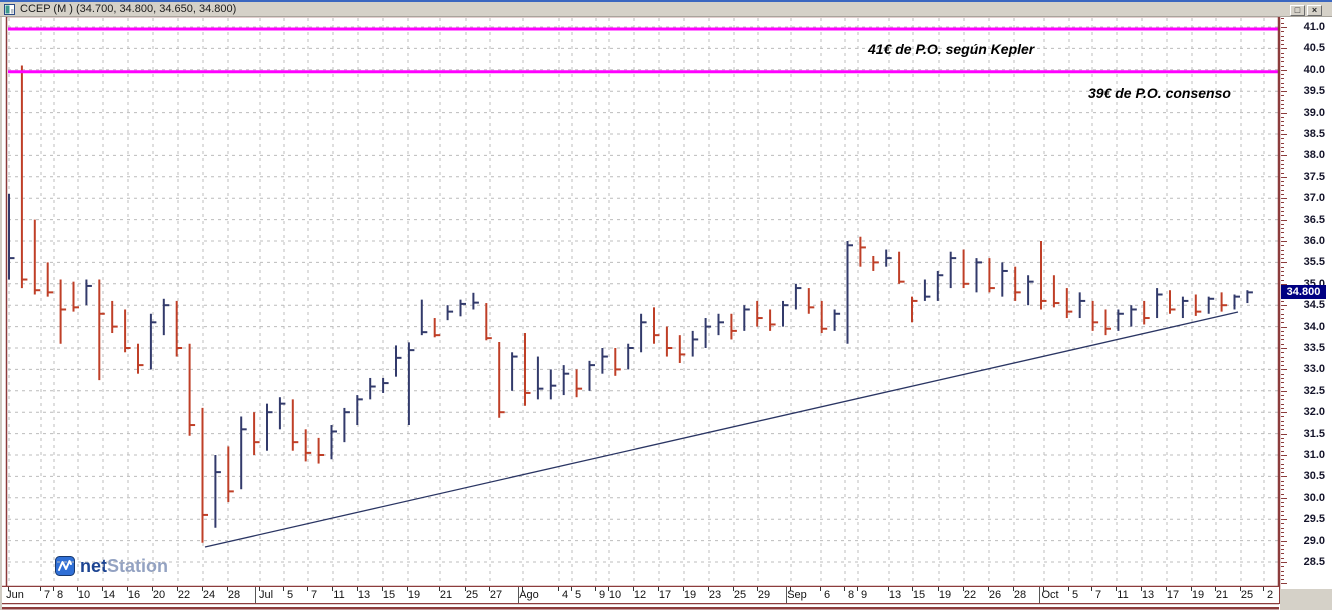 Image resolution: width=1332 pixels, height=610 pixels. Describe the element at coordinates (1314, 390) in the screenshot. I see `price-axis-label: 32.5` at that location.